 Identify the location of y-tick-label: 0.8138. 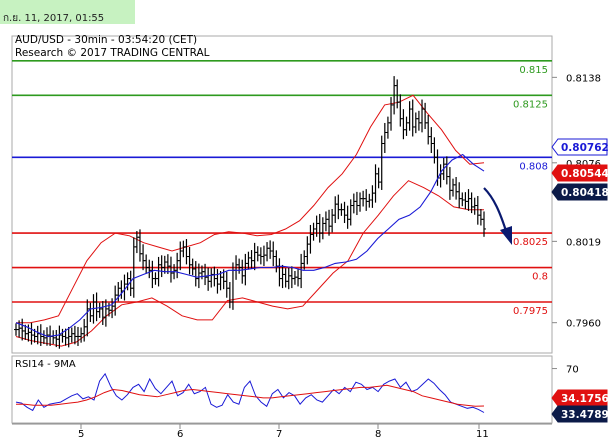
(583, 78).